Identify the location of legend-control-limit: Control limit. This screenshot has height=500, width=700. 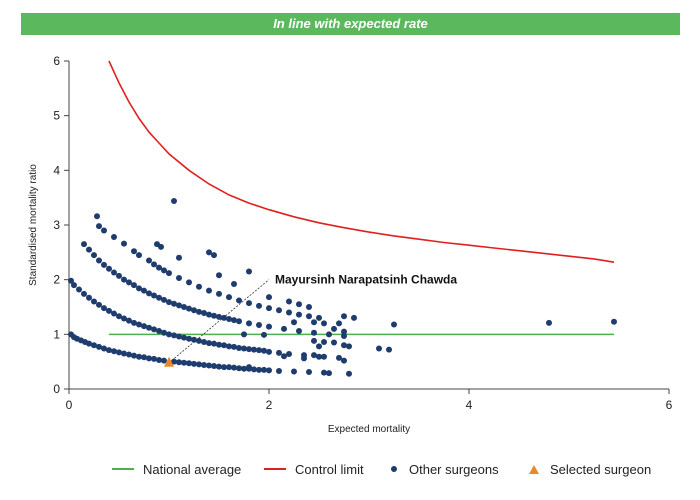
(314, 469).